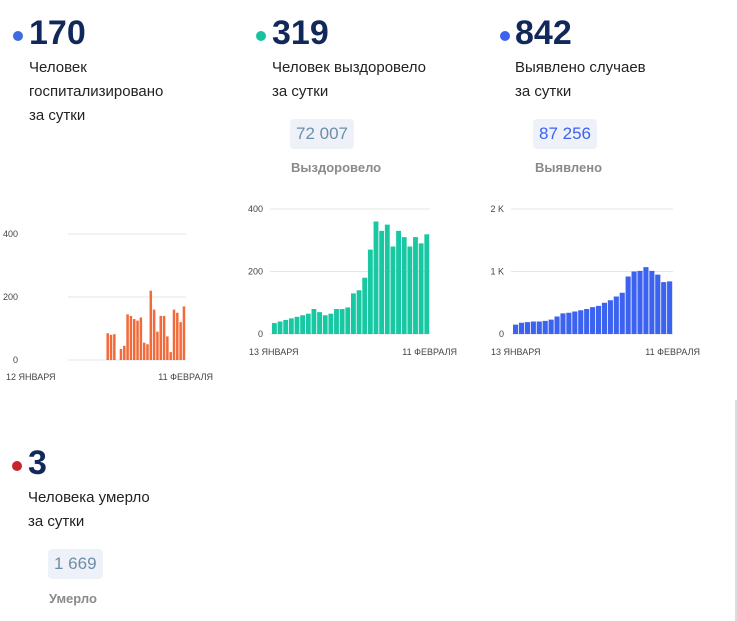 This screenshot has width=737, height=621. I want to click on recovered-desc-line2: за сутки, so click(300, 91).